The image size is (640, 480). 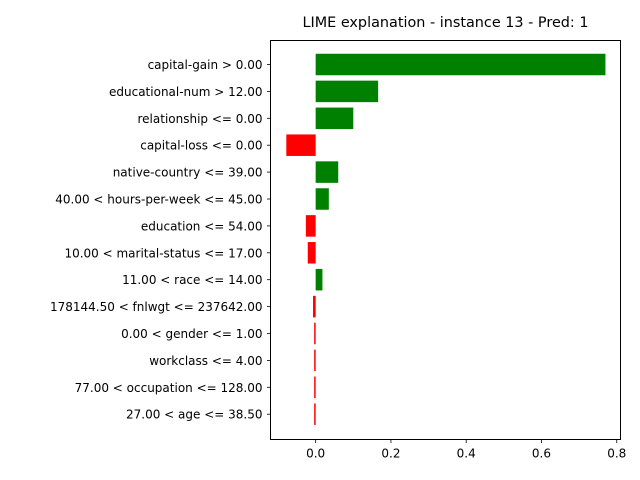 I want to click on y-tick-label: capital-gain > 0.00, so click(x=205, y=65).